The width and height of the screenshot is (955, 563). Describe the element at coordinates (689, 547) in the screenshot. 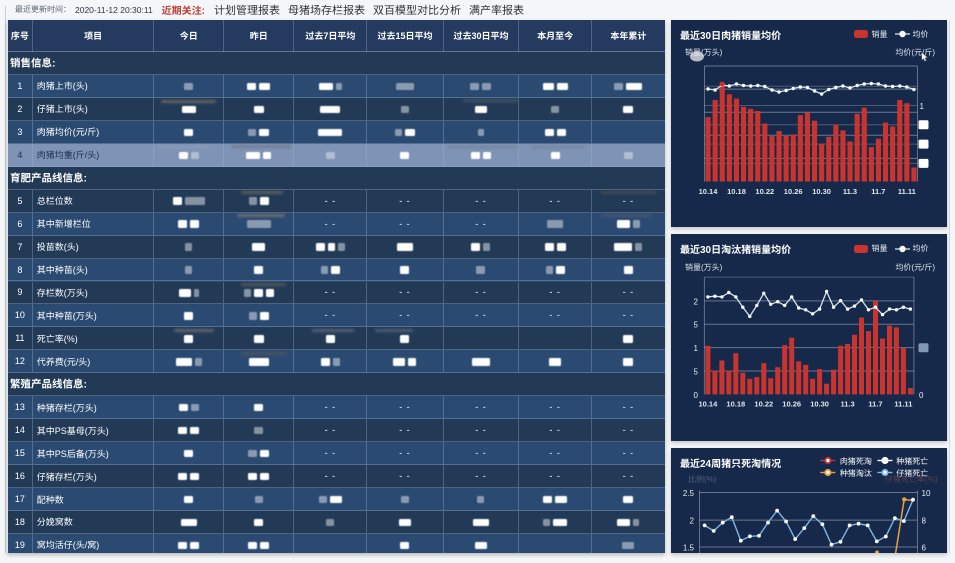

I see `svg-text: 1.5` at that location.